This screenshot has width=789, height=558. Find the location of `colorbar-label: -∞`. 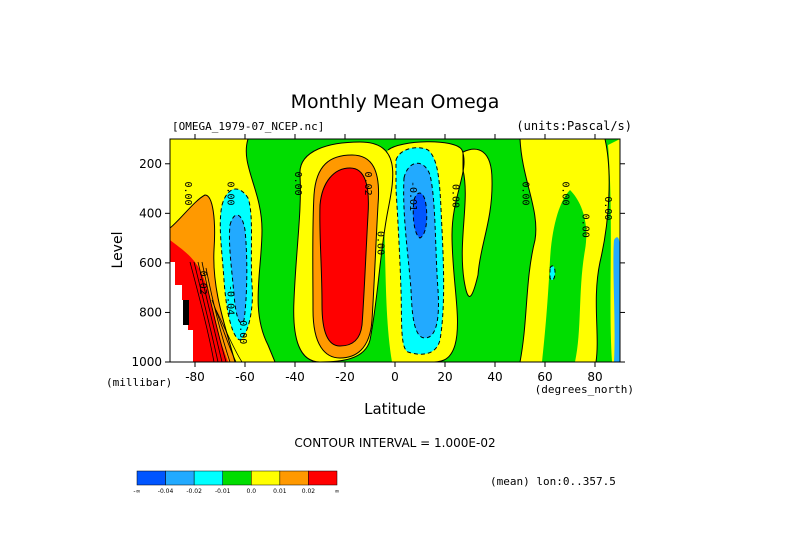

colorbar-label: -∞ is located at coordinates (136, 491).